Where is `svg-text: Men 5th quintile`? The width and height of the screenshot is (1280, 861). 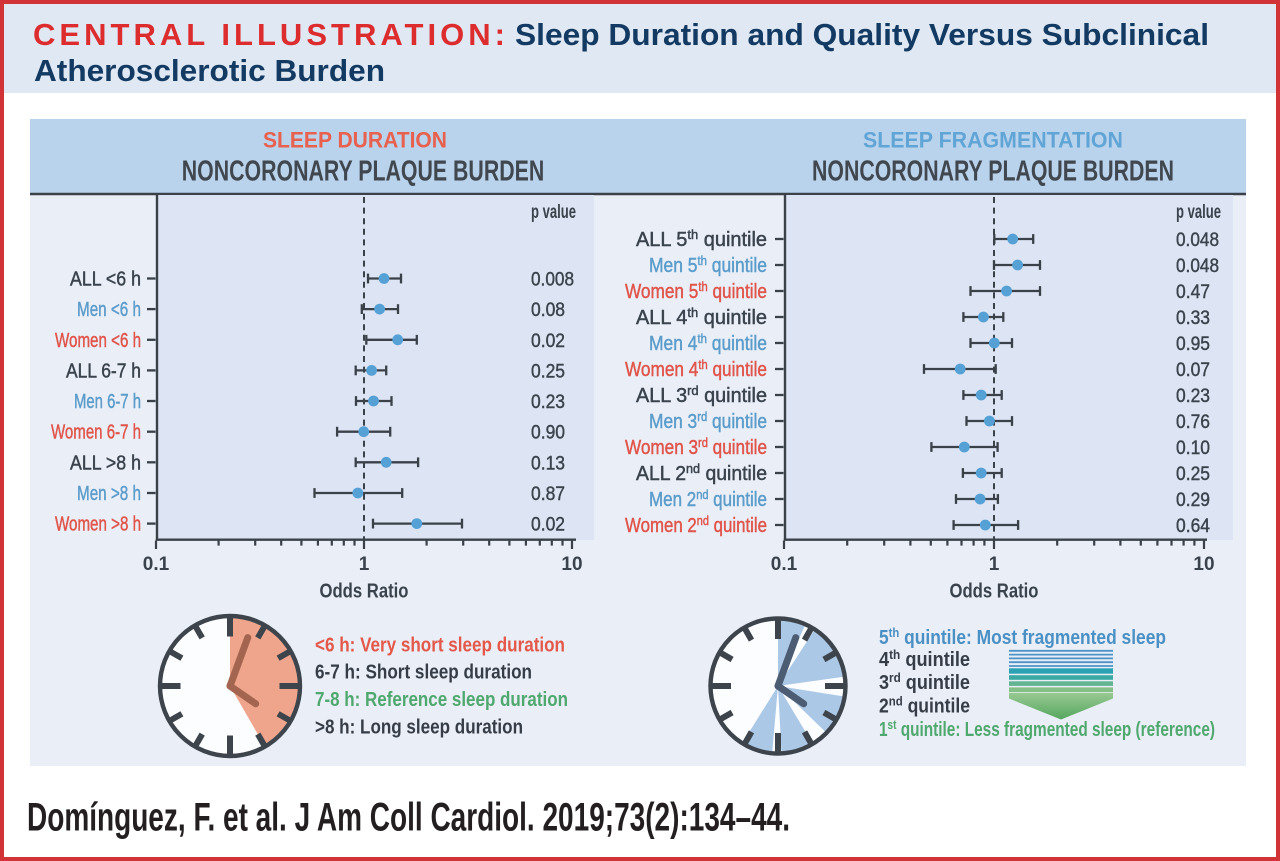
svg-text: Men 5th quintile is located at coordinates (708, 265).